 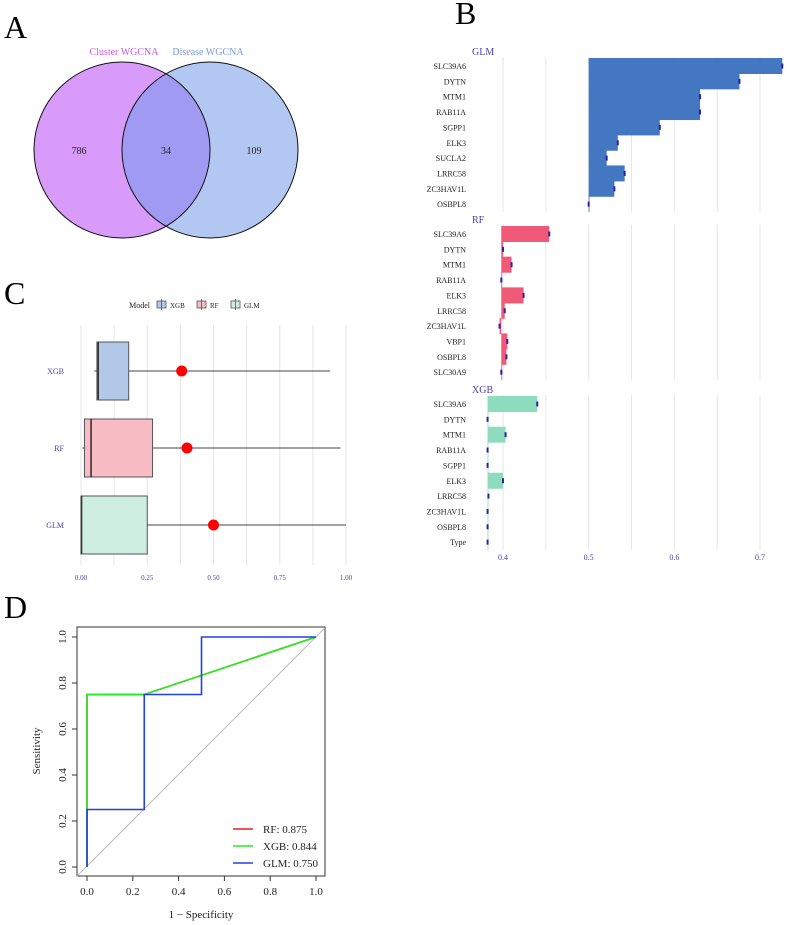 I want to click on x-tick-label: 0.00, so click(x=81, y=578).